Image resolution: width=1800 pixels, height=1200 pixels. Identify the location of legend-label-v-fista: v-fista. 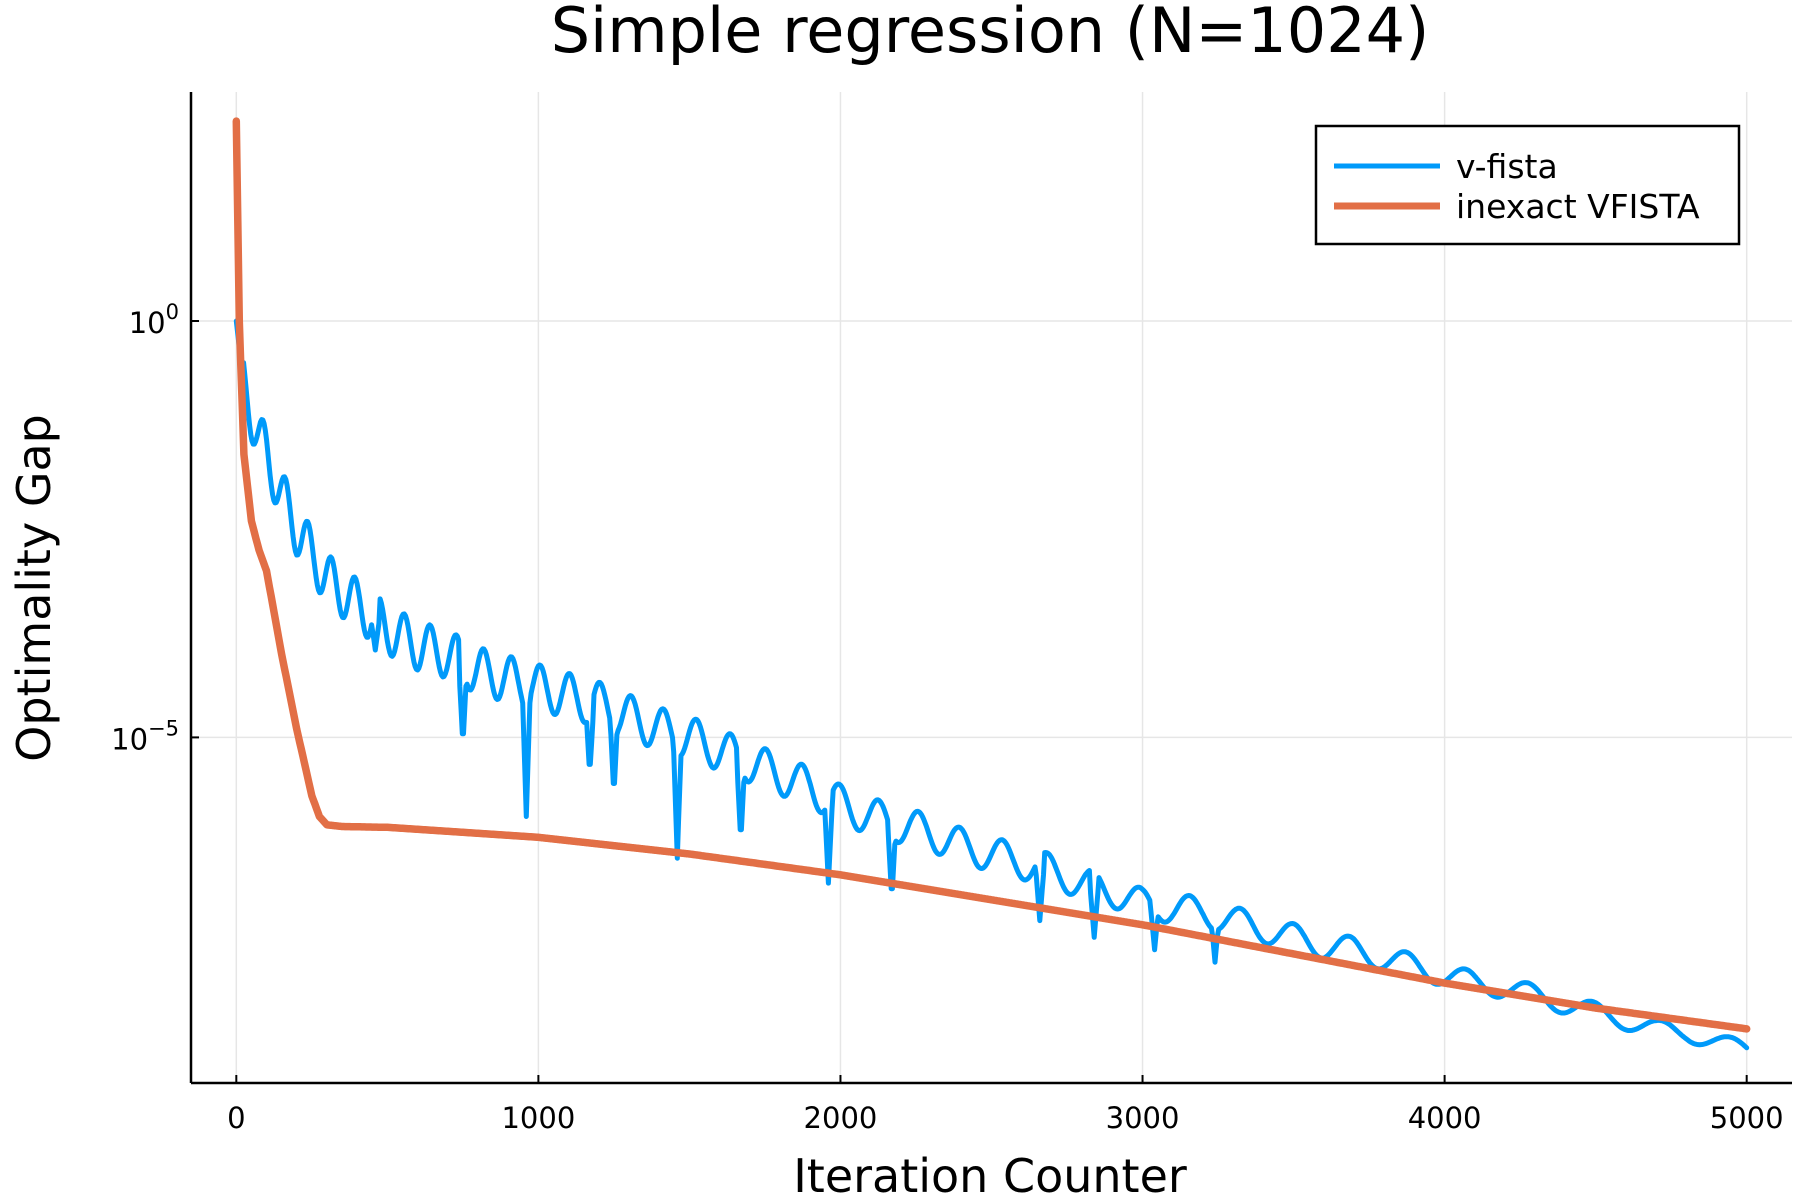
(1507, 166).